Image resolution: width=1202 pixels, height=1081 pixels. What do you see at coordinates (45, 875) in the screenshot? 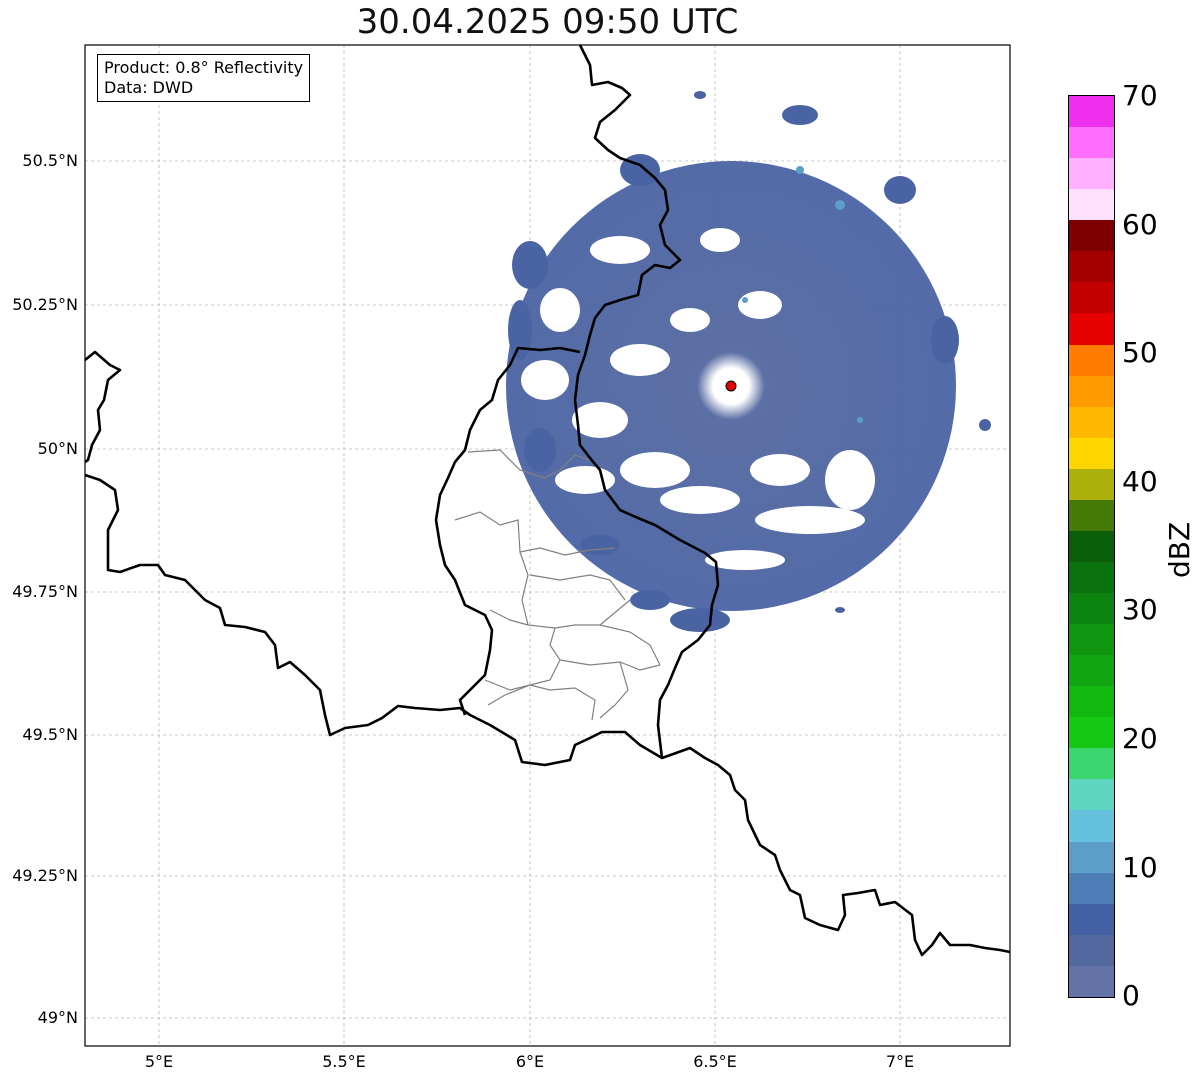
I see `lat-label: 49.25°N` at bounding box center [45, 875].